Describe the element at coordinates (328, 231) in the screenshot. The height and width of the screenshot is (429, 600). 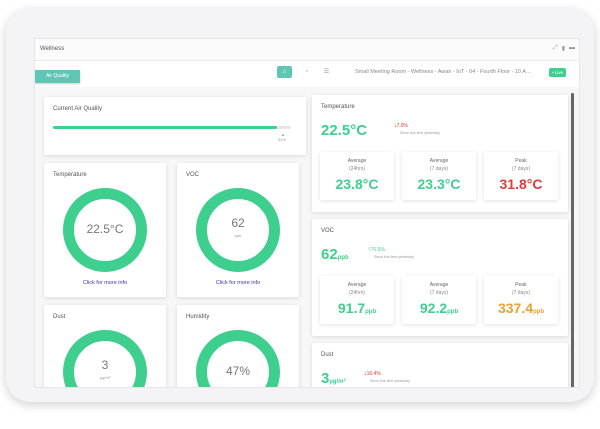
I see `voc-panel-title: VOC` at that location.